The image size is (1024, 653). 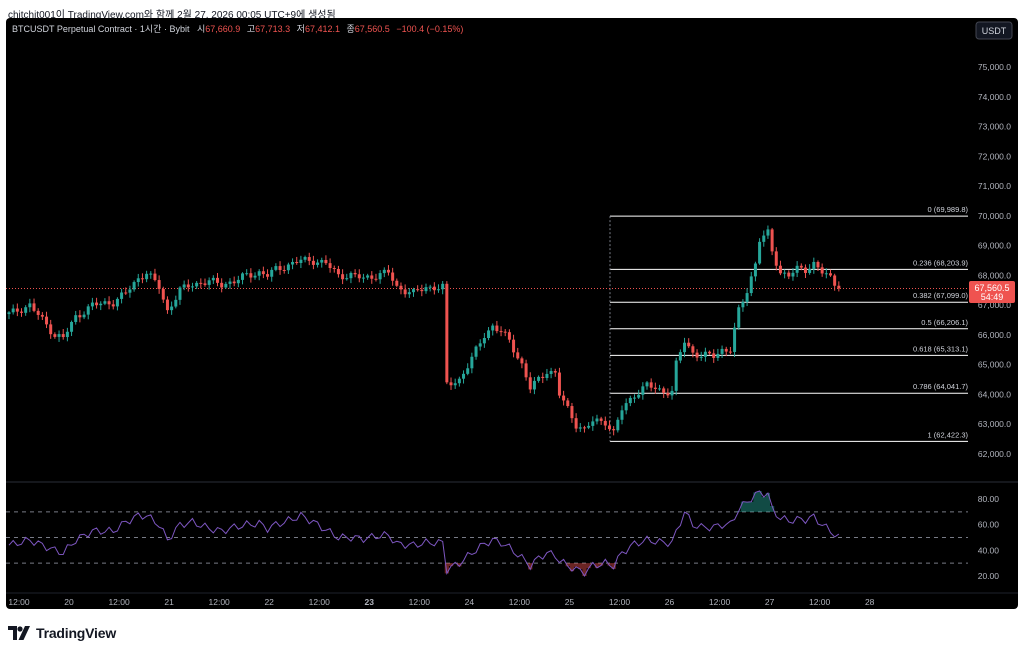 What do you see at coordinates (530, 569) in the screenshot?
I see `rsi-oversold-fill` at bounding box center [530, 569].